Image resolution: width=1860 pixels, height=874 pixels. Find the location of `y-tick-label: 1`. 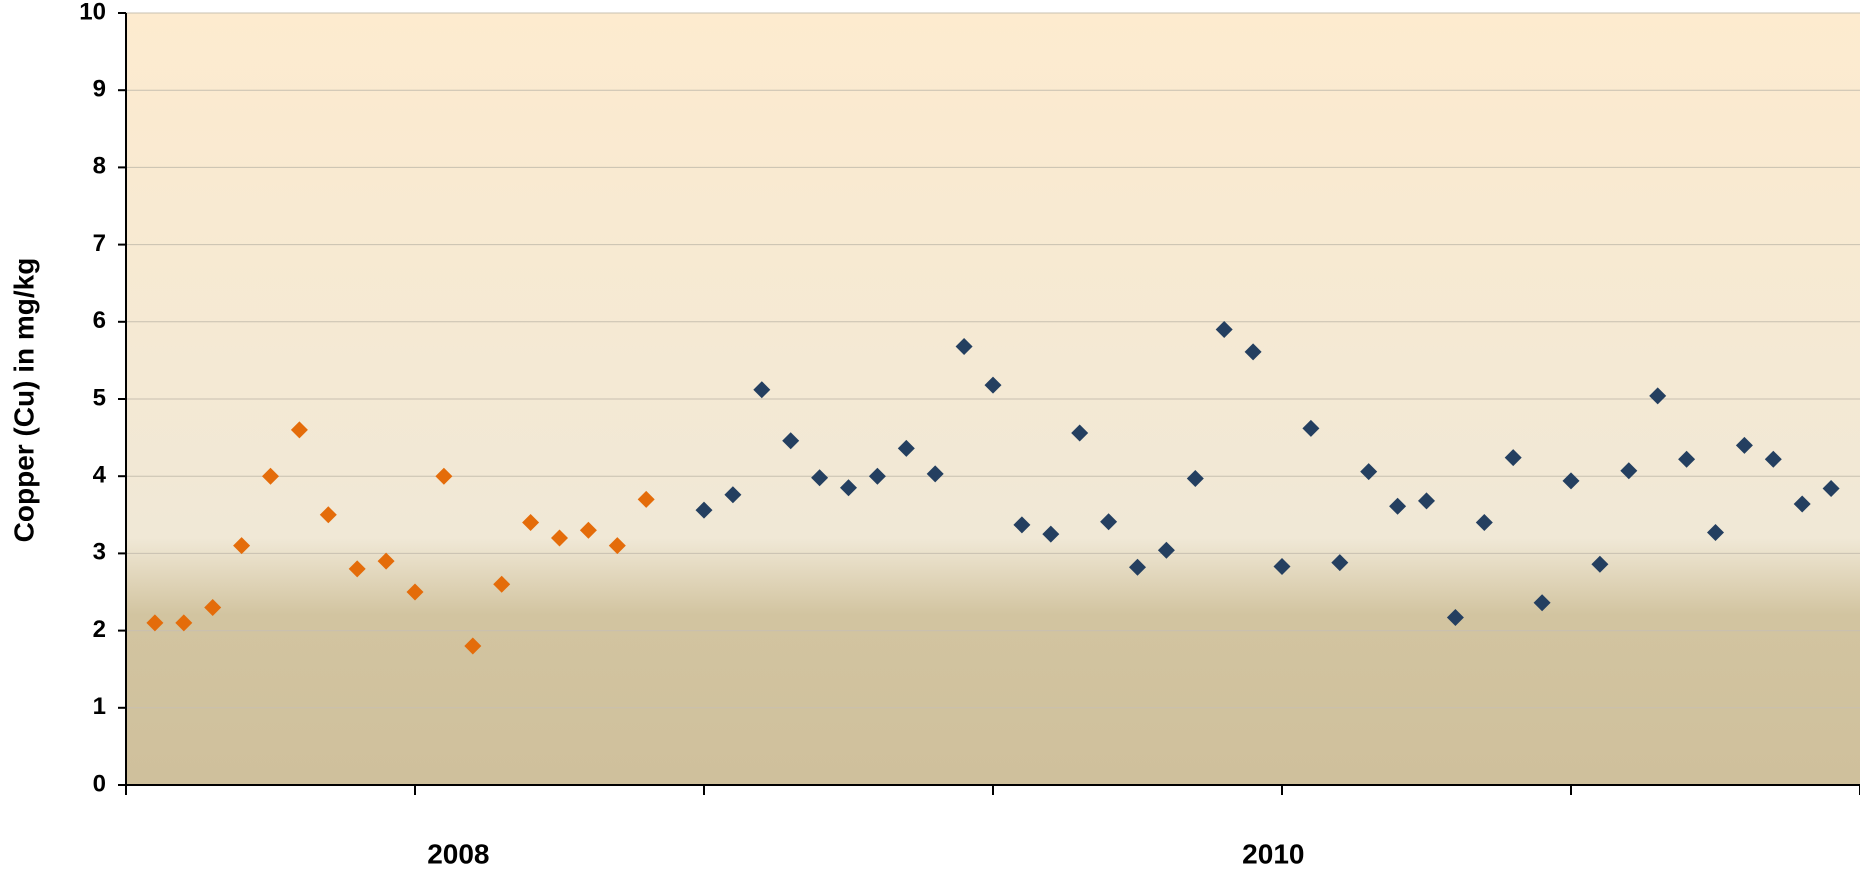

y-tick-label: 1 is located at coordinates (99, 706).